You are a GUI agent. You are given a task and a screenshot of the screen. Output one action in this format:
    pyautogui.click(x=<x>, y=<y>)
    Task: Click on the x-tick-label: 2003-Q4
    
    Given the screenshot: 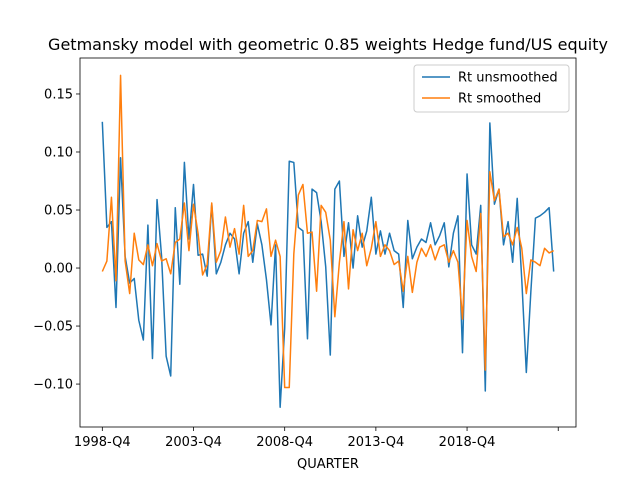 What is the action you would take?
    pyautogui.click(x=193, y=442)
    